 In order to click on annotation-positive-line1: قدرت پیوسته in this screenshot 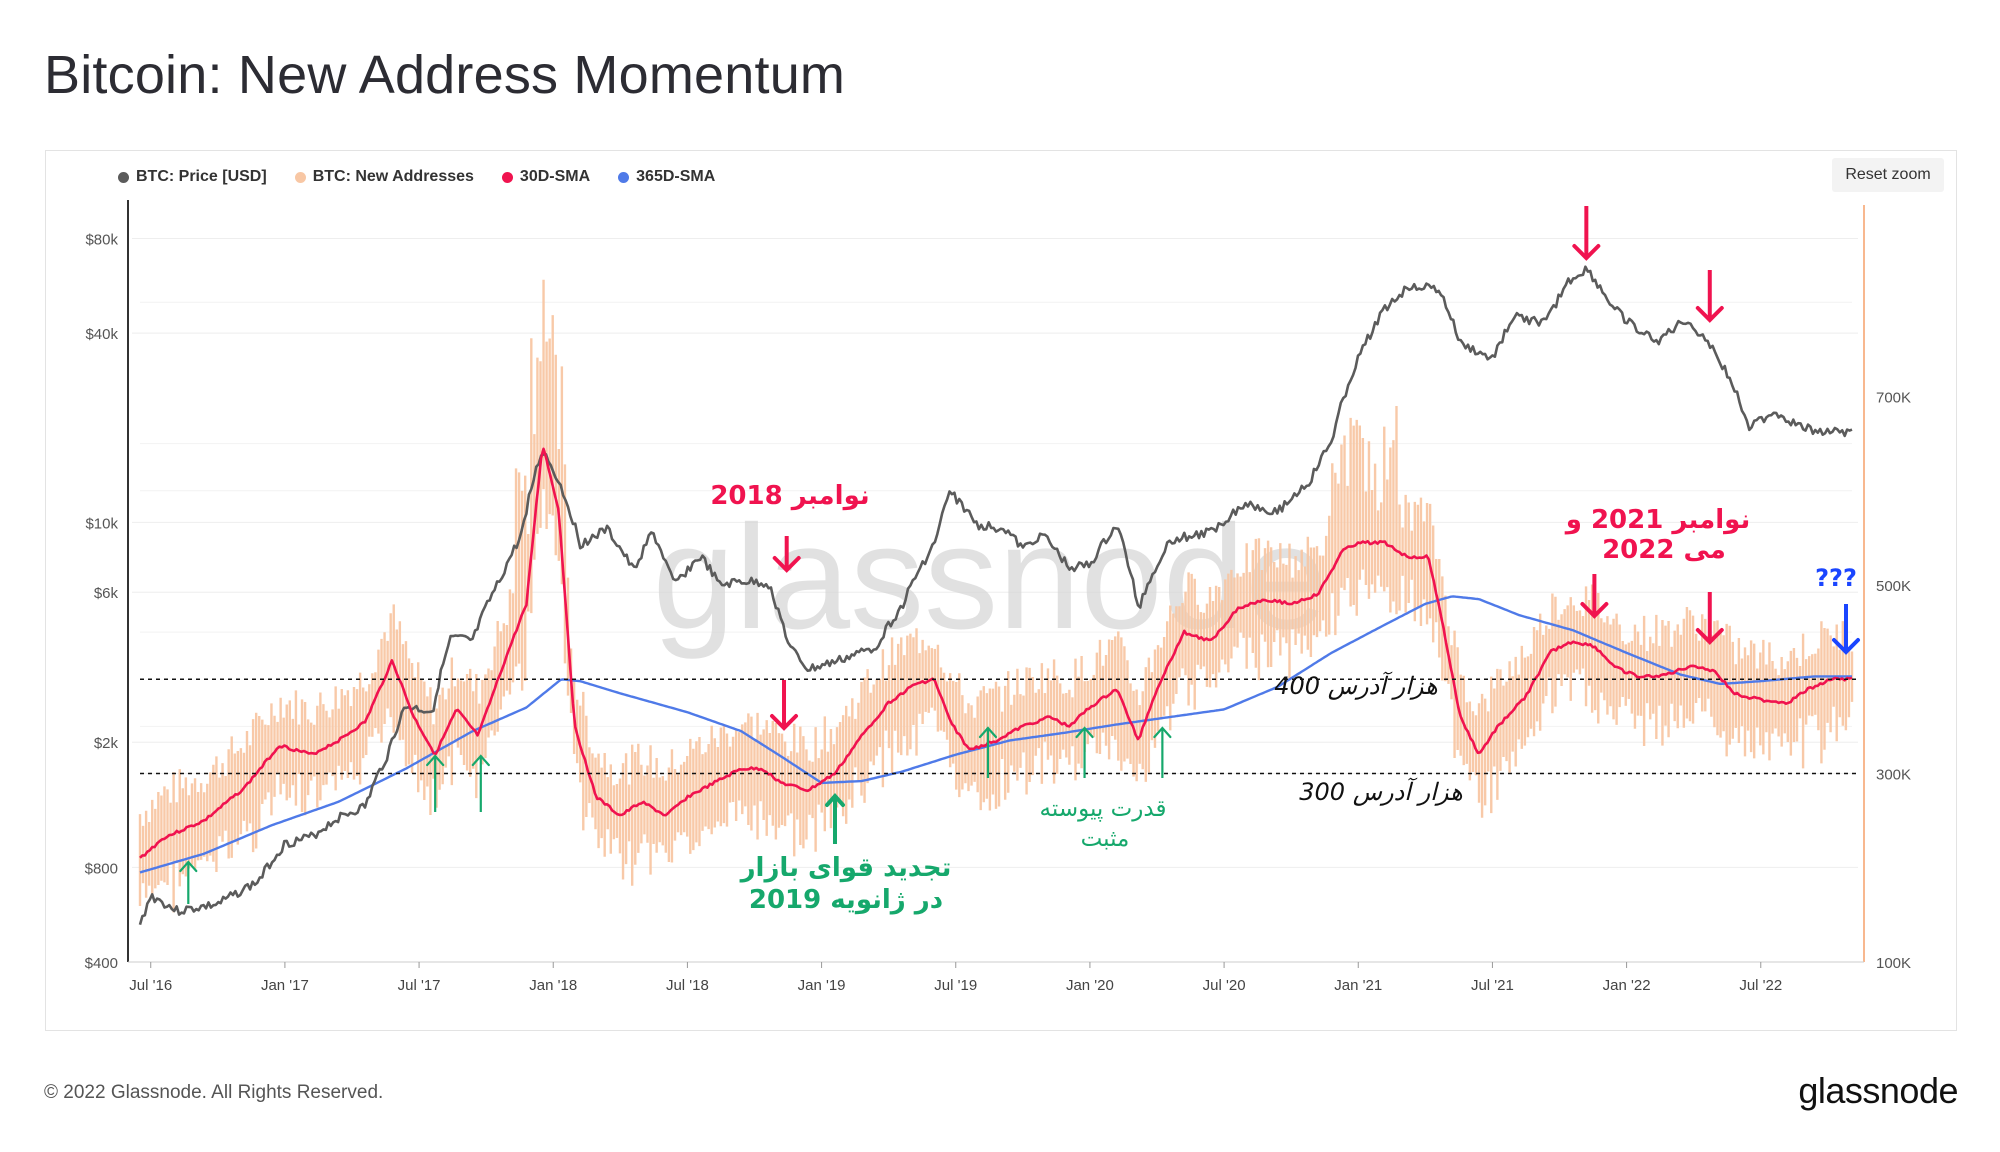, I will do `click(1103, 809)`.